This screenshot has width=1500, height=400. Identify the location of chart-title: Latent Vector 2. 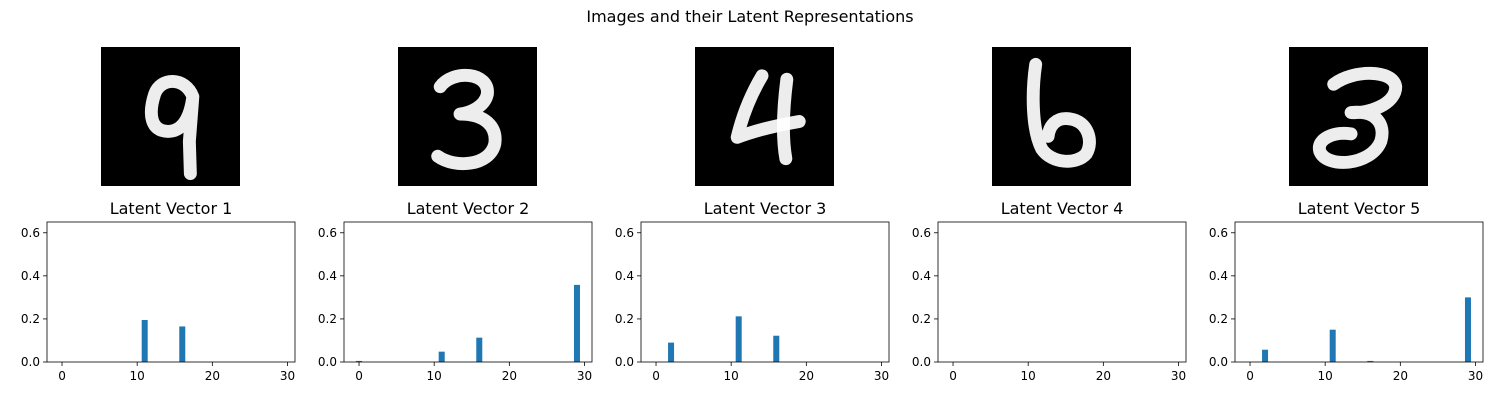
(468, 208).